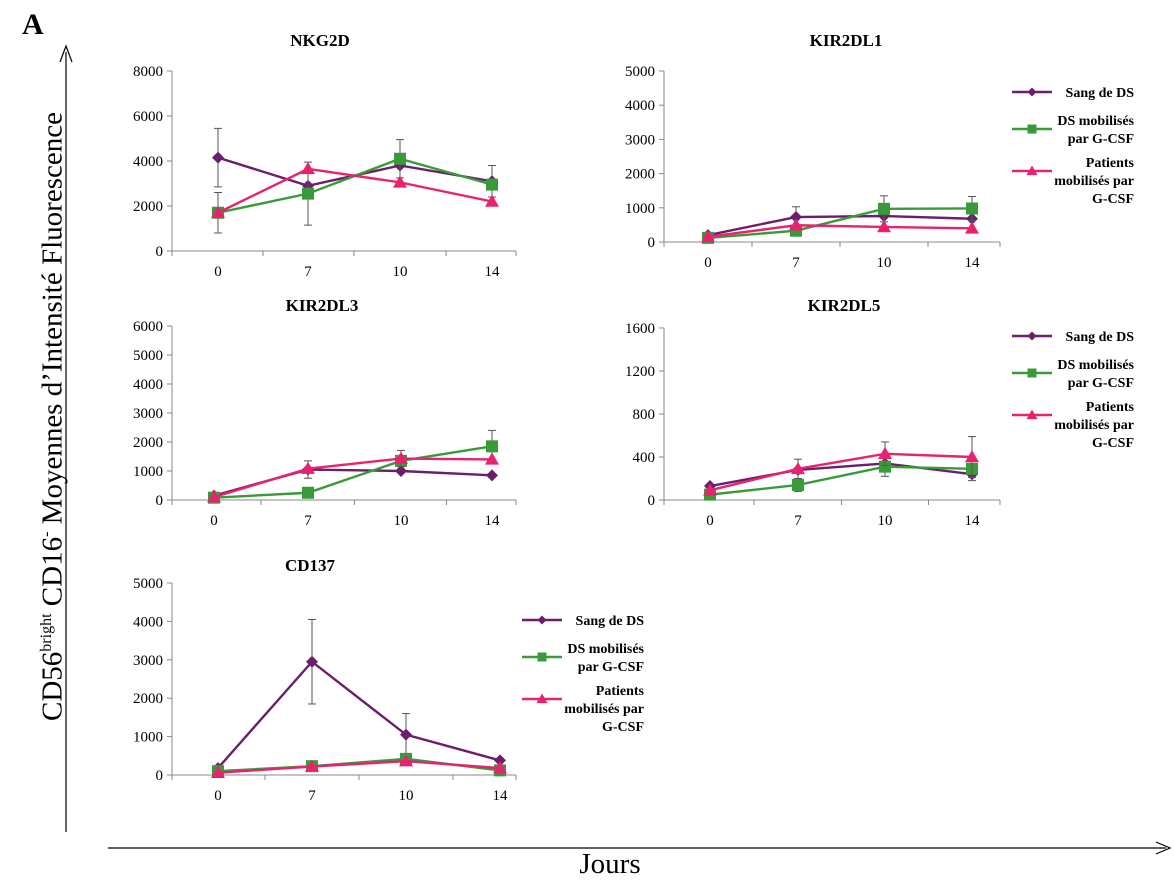  What do you see at coordinates (320, 40) in the screenshot?
I see `chart-title: NKG2D` at bounding box center [320, 40].